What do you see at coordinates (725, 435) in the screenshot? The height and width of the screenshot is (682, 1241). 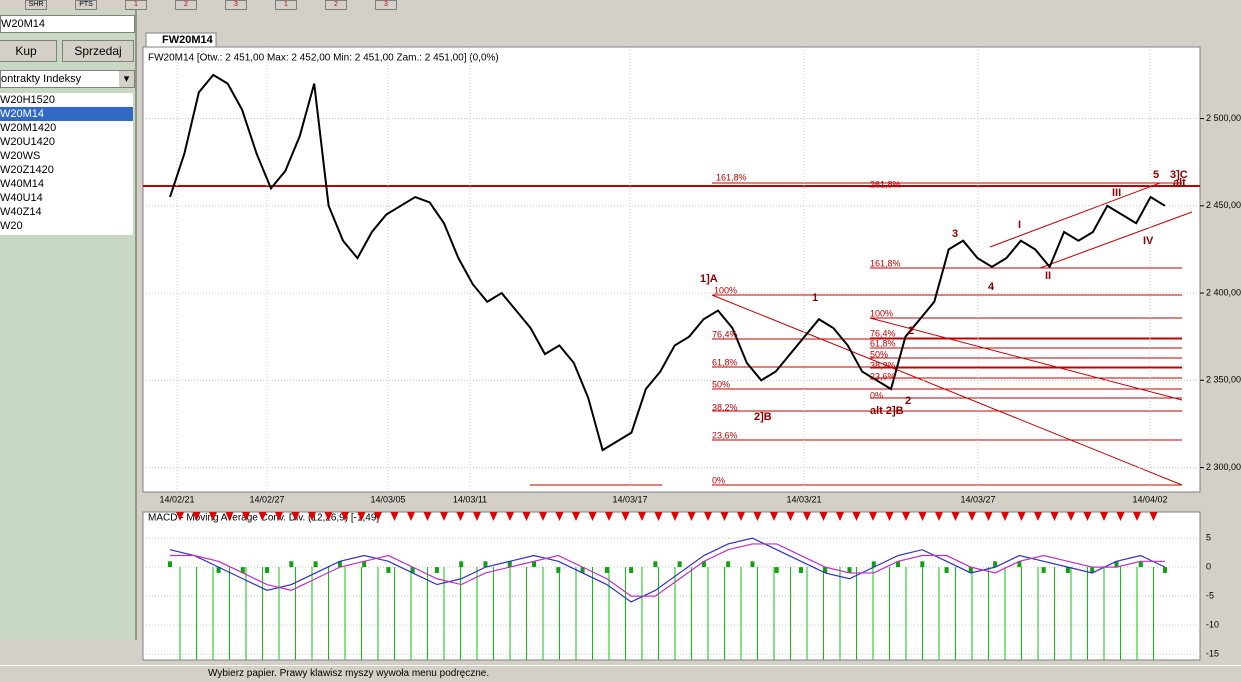 I see `annotation: 23,6%` at bounding box center [725, 435].